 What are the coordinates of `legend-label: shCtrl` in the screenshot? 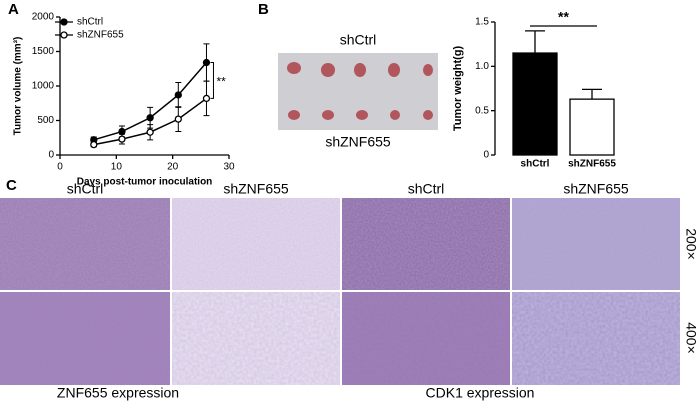 It's located at (90, 22).